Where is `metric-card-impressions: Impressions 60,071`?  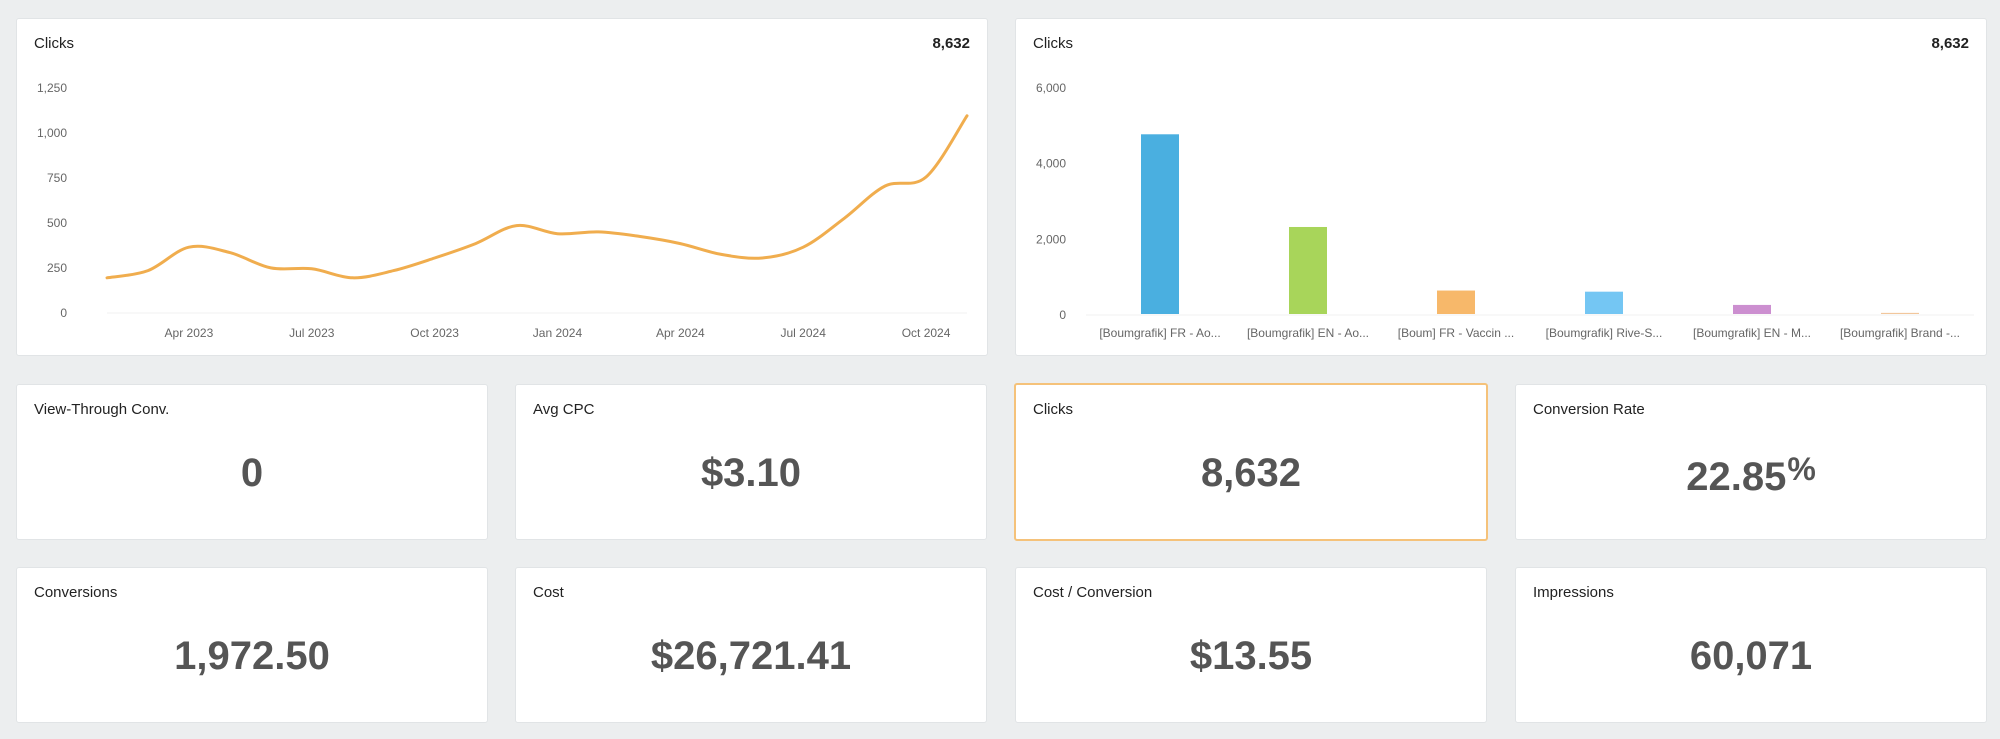
metric-card-impressions: Impressions 60,071 is located at coordinates (1751, 645).